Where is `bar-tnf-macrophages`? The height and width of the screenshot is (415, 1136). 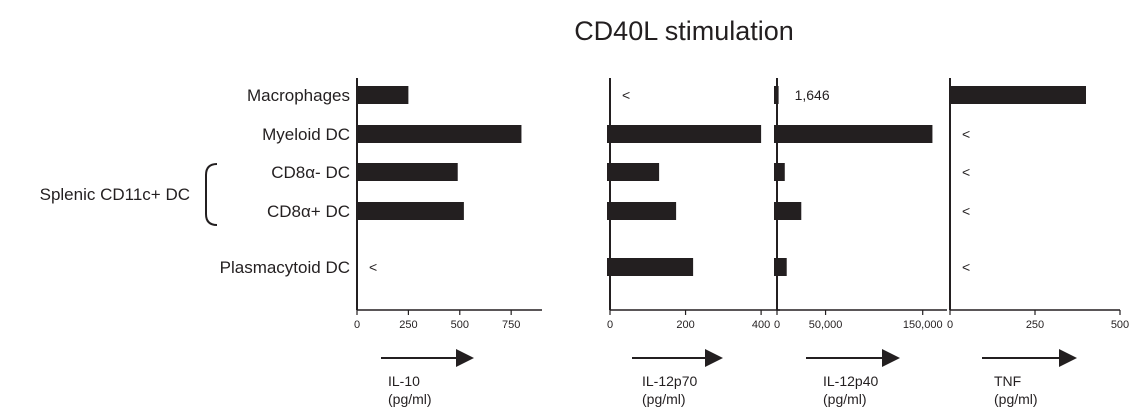
bar-tnf-macrophages is located at coordinates (1018, 95).